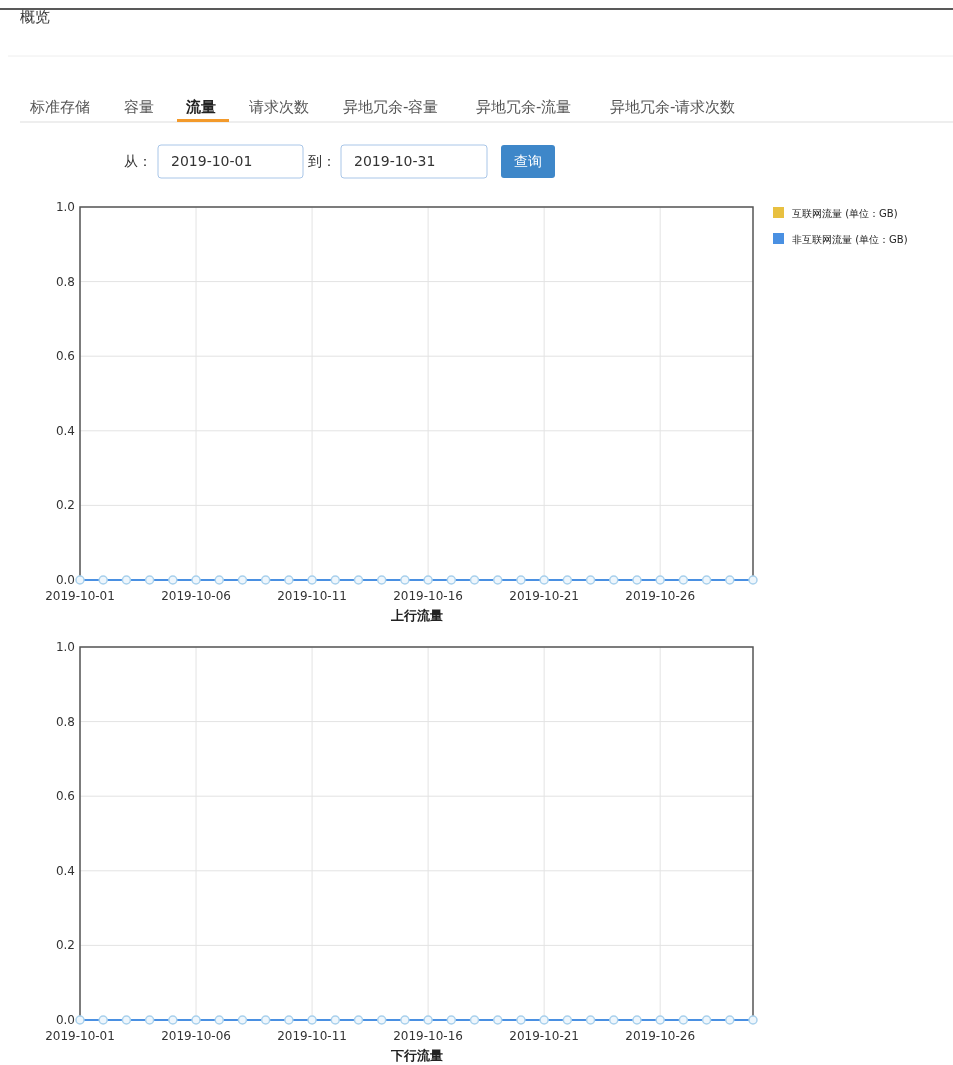  I want to click on text: 请求次数, so click(279, 107).